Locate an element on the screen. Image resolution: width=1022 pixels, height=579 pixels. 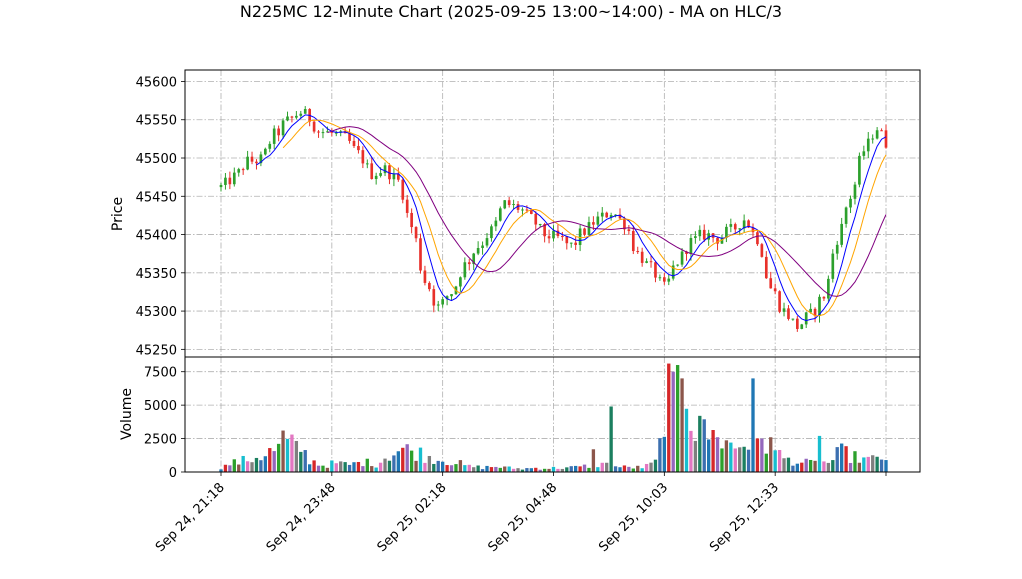
x-tick-label: Sep 25, 12:33 is located at coordinates (744, 517).